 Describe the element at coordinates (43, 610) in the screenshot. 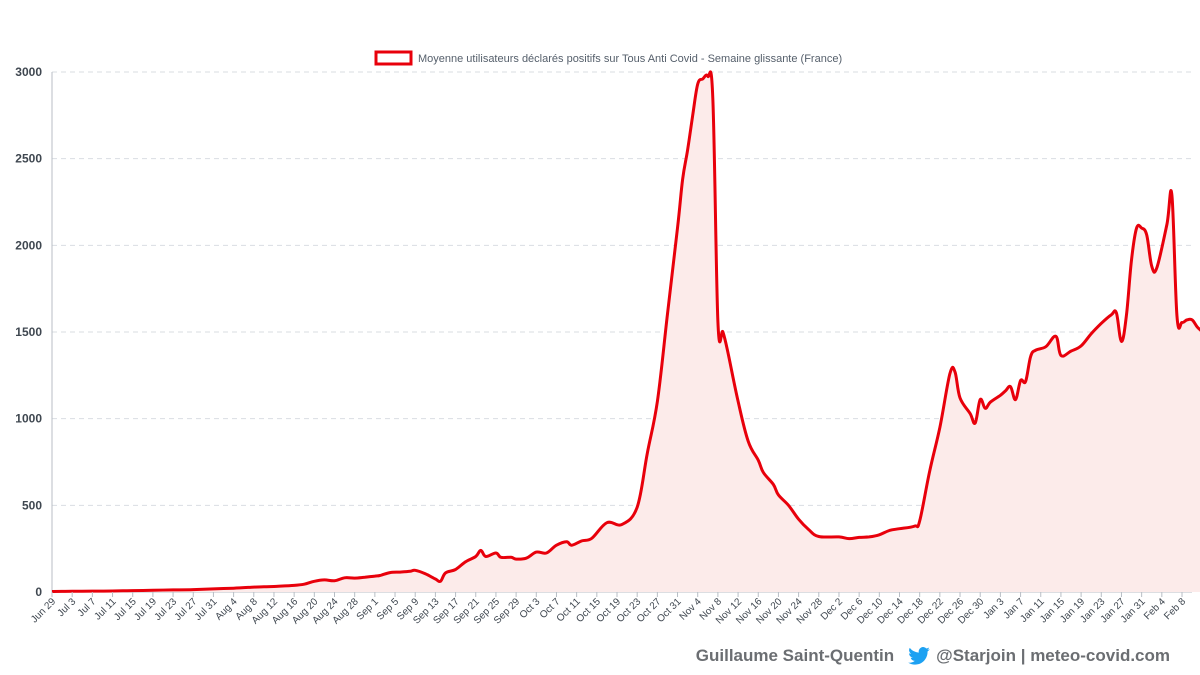

I see `x-tick-label: Jun 29` at that location.